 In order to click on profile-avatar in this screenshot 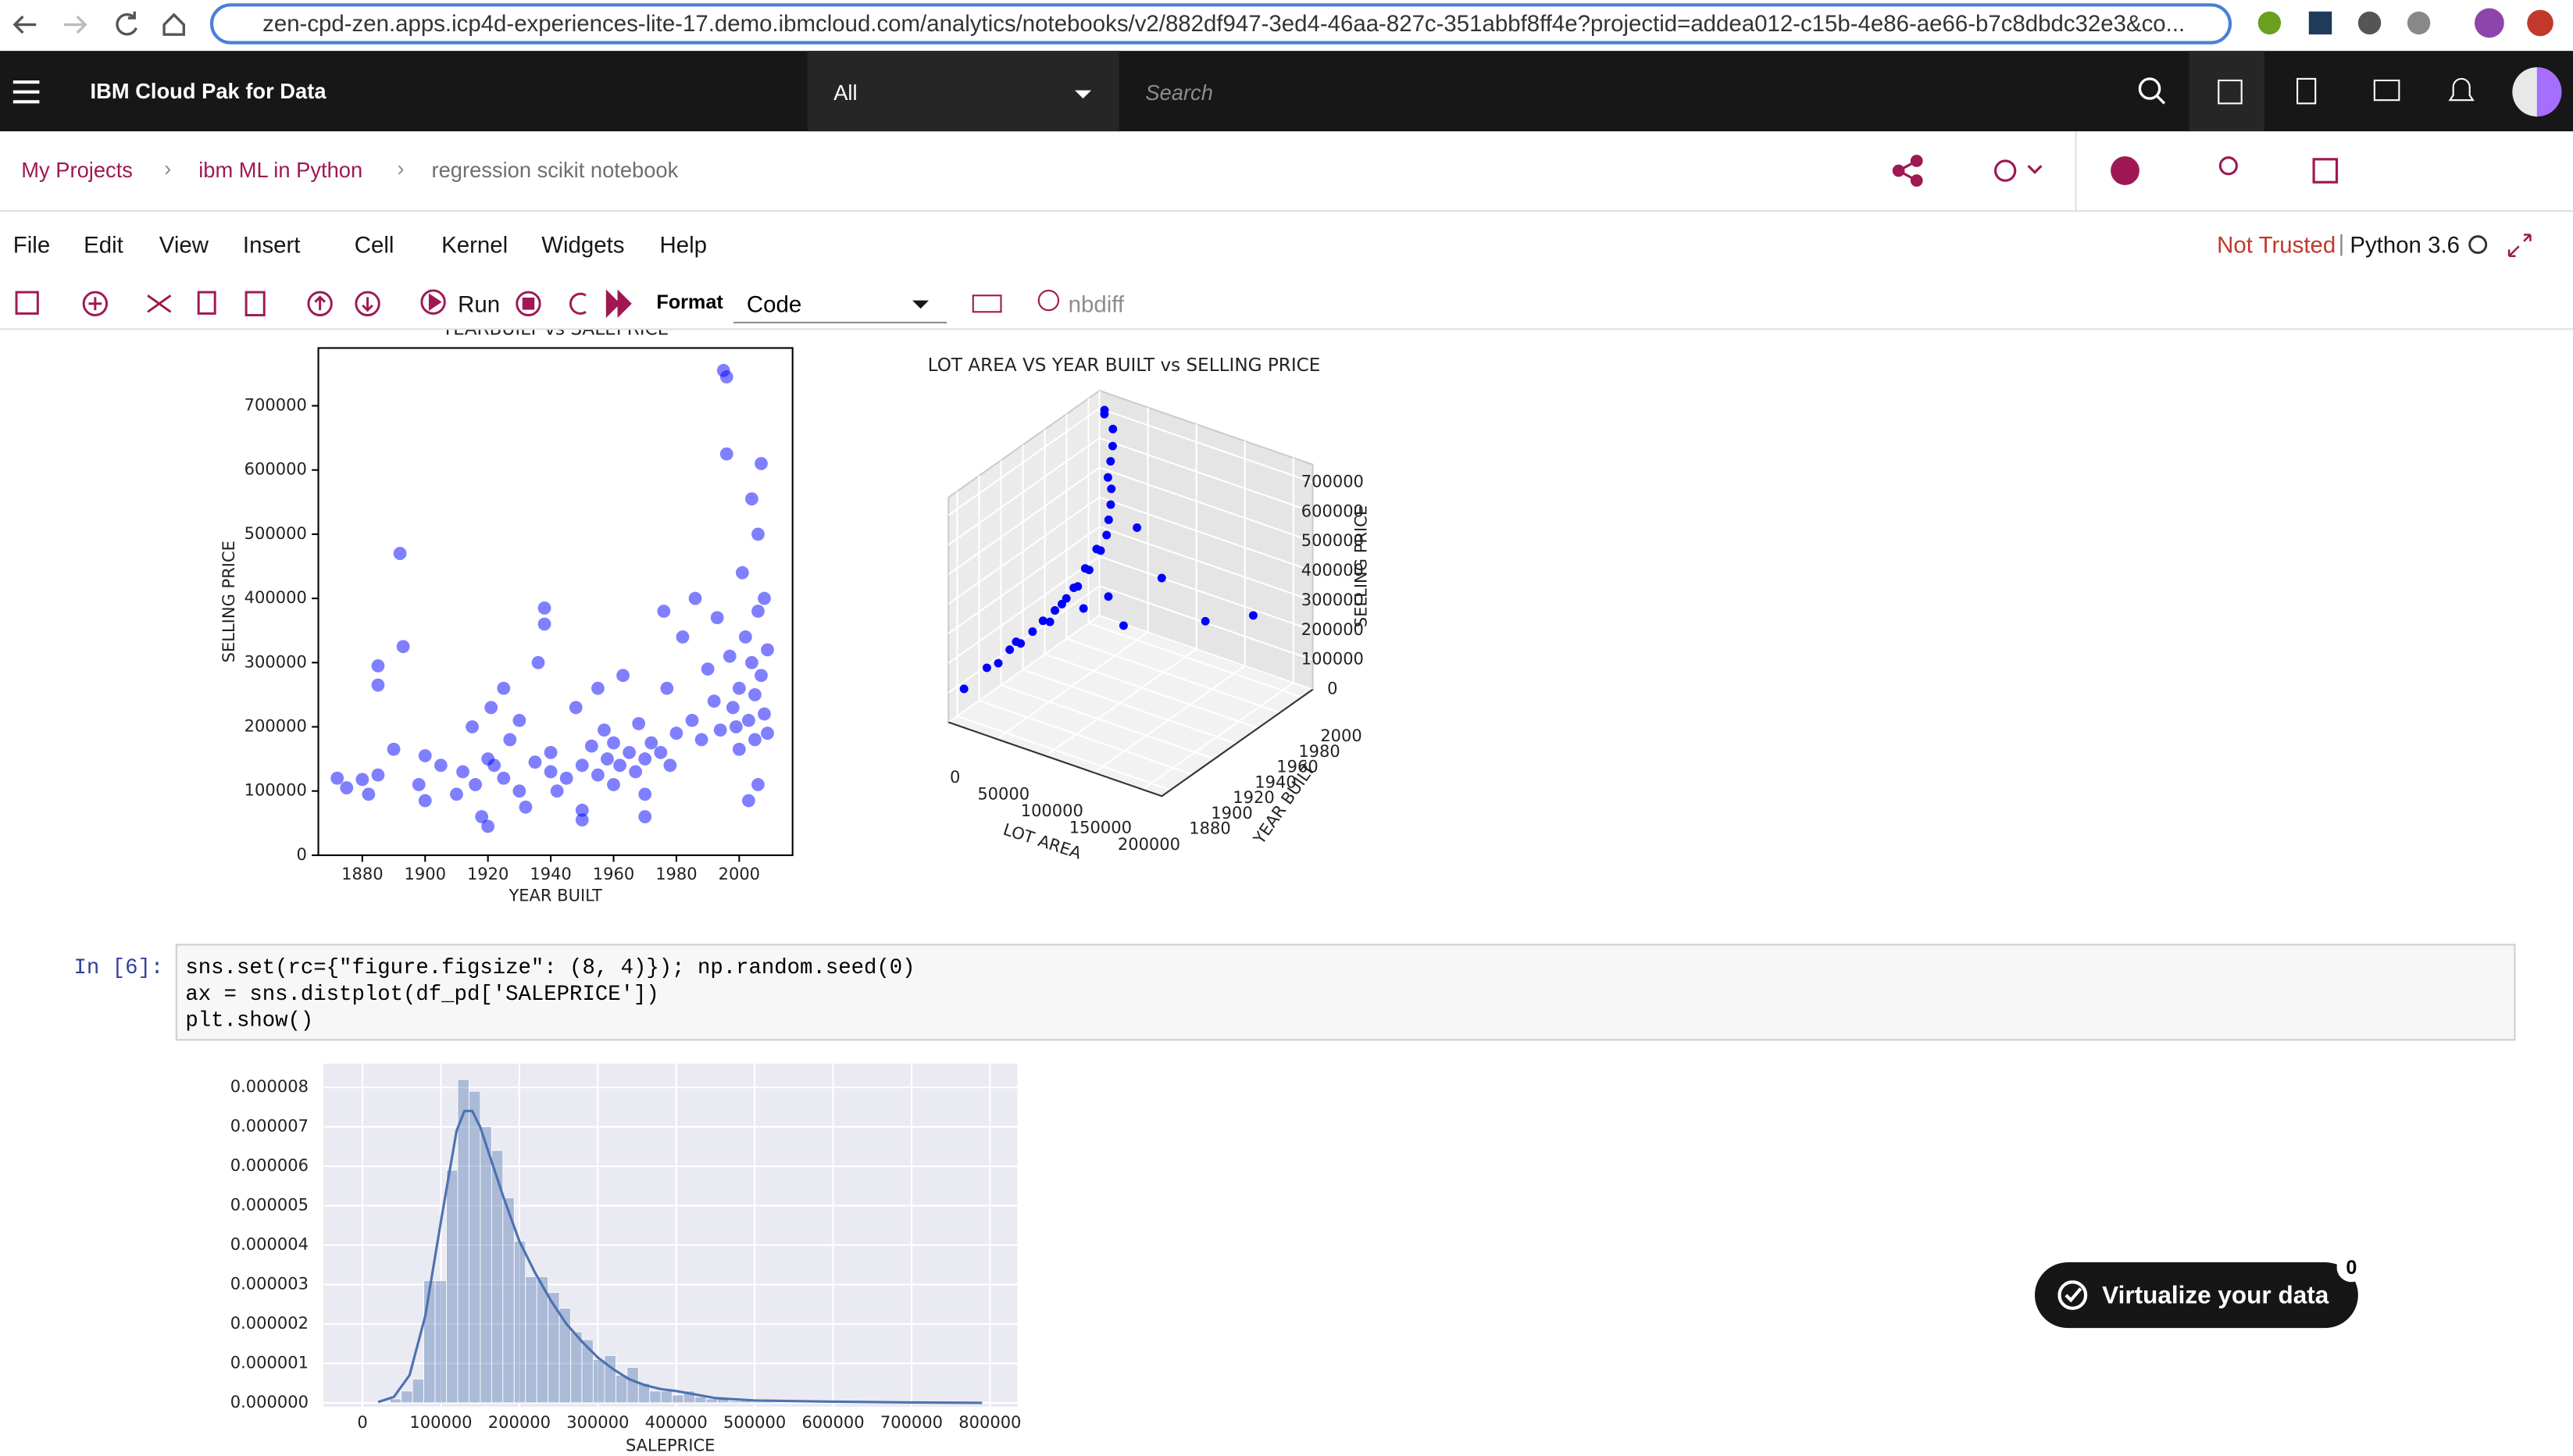, I will do `click(2489, 23)`.